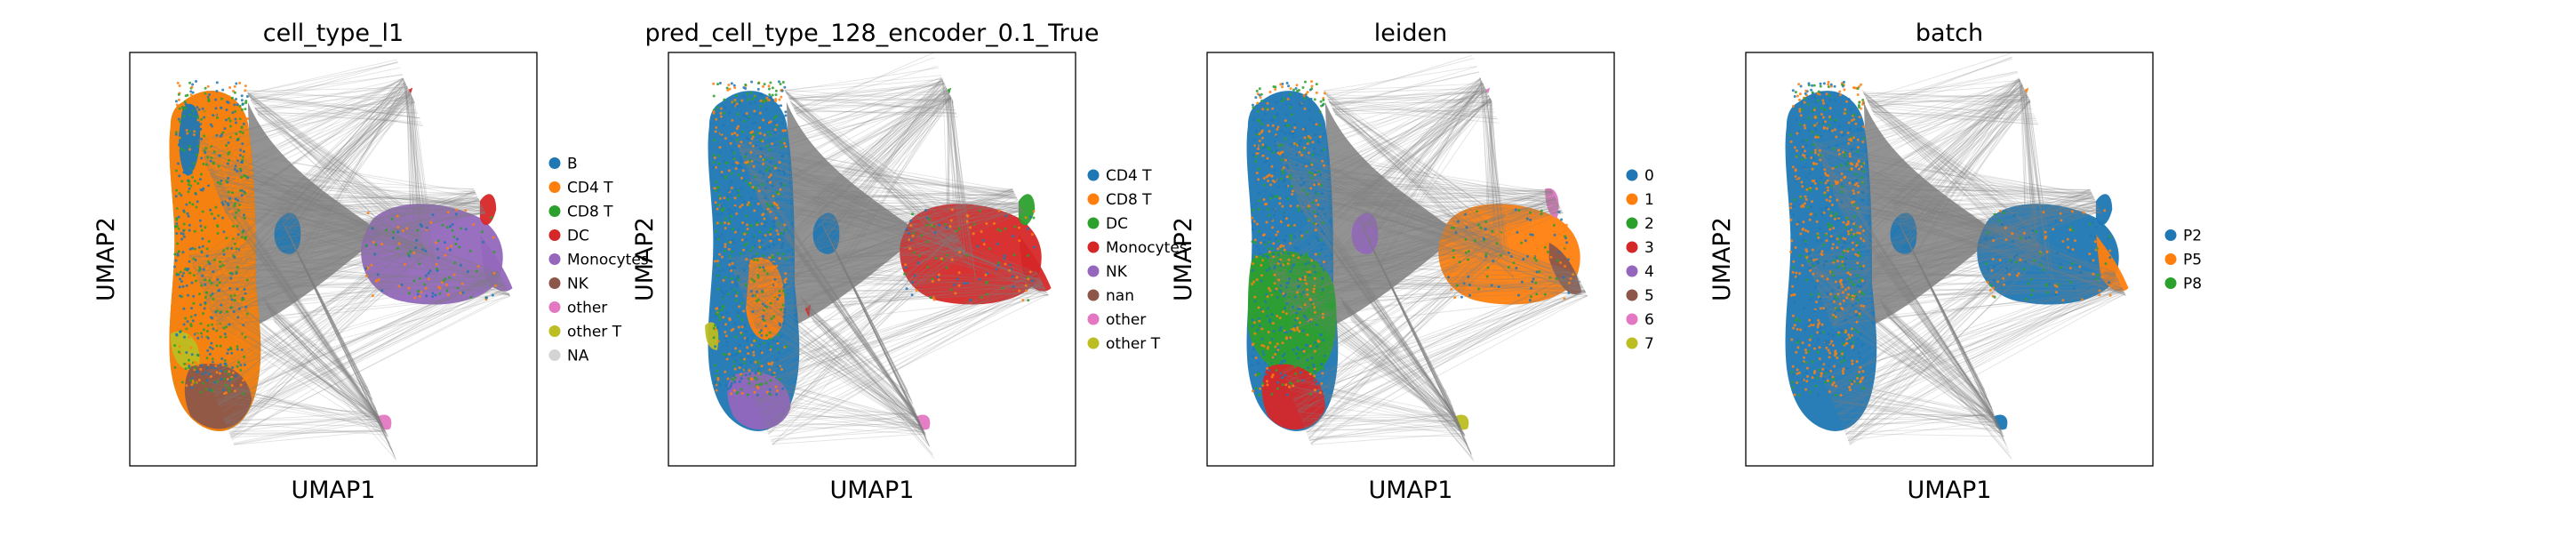 This screenshot has width=2576, height=537. I want to click on legend: P2 P5 P8, so click(2184, 260).